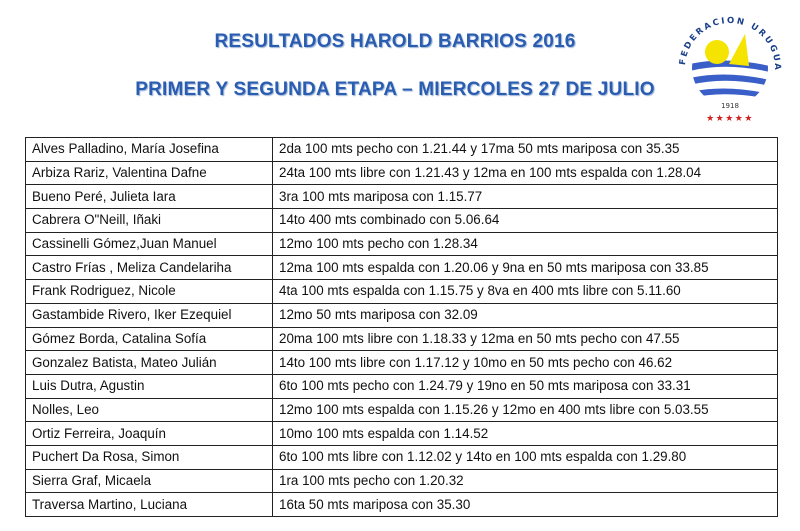  What do you see at coordinates (525, 433) in the screenshot?
I see `swimmer-result: 10mo 100 mts espalda con 1.14.52` at bounding box center [525, 433].